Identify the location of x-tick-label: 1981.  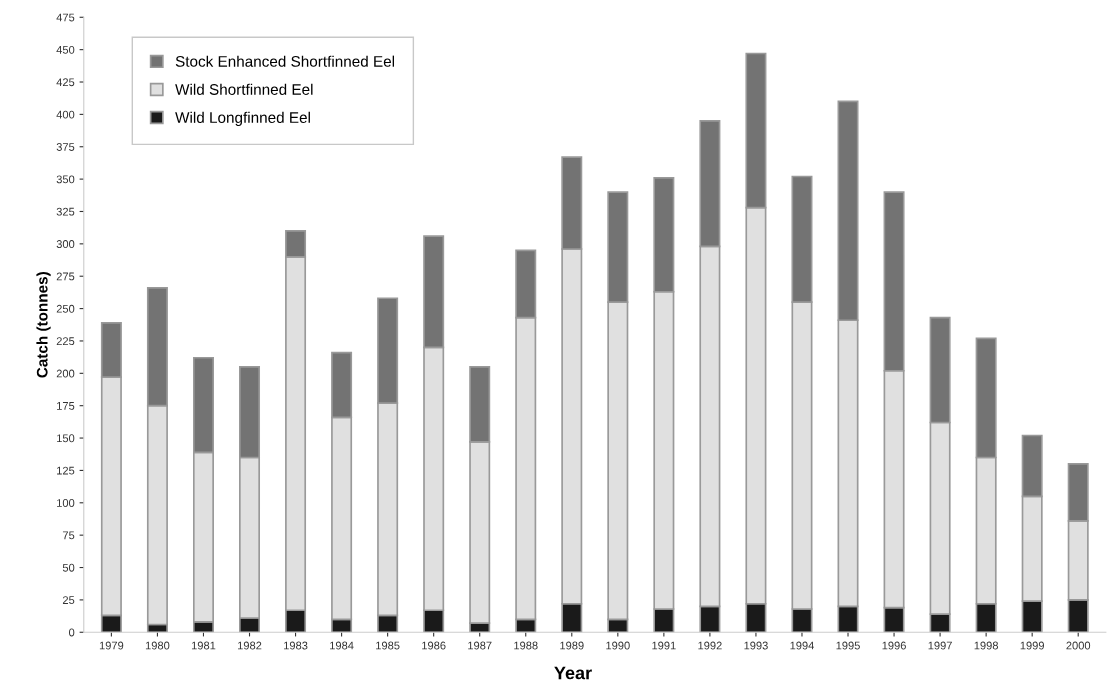
(203, 645).